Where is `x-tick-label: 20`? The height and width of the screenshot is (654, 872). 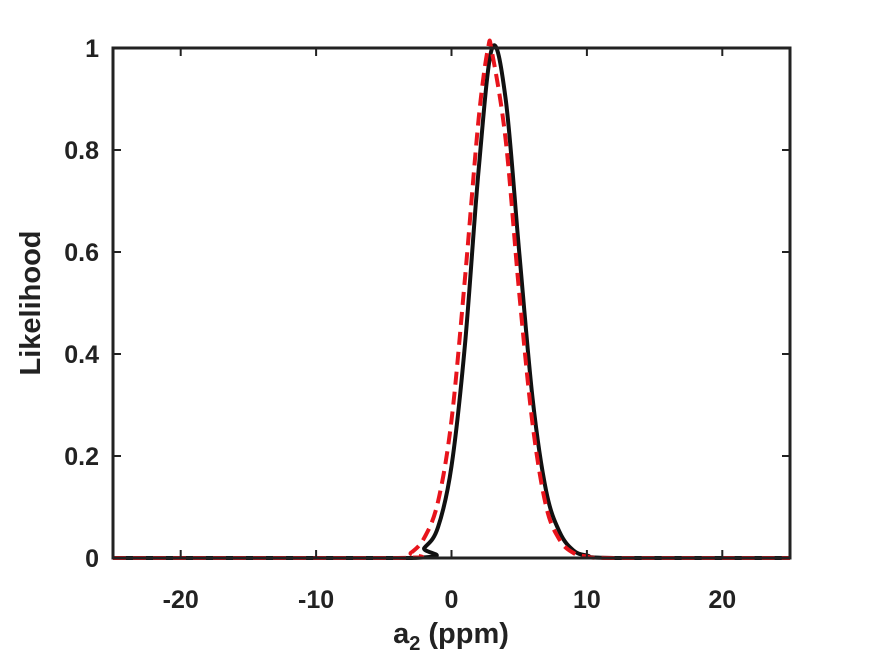
x-tick-label: 20 is located at coordinates (722, 600).